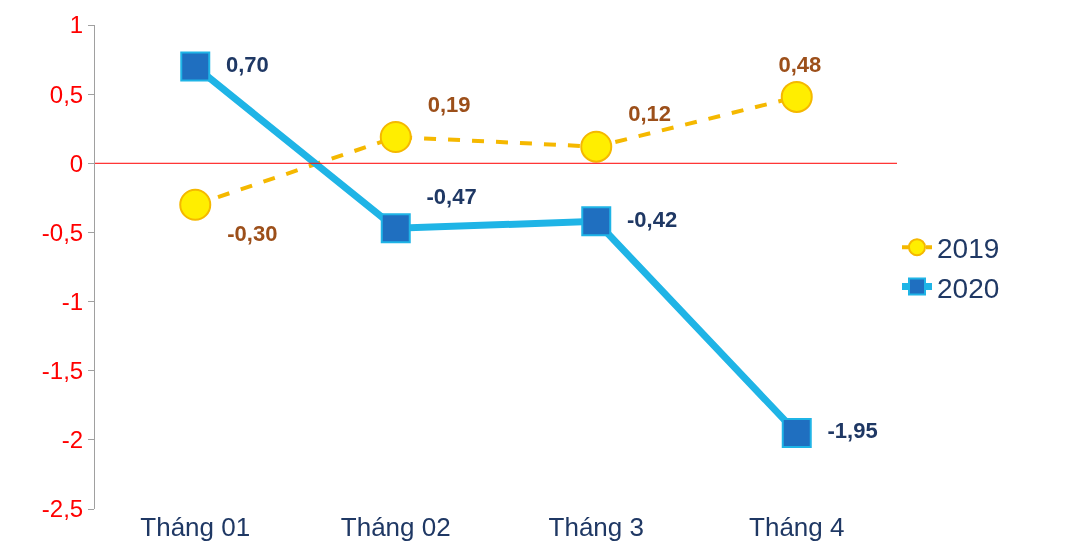  What do you see at coordinates (62, 232) in the screenshot?
I see `y-tick-label: -0,5` at bounding box center [62, 232].